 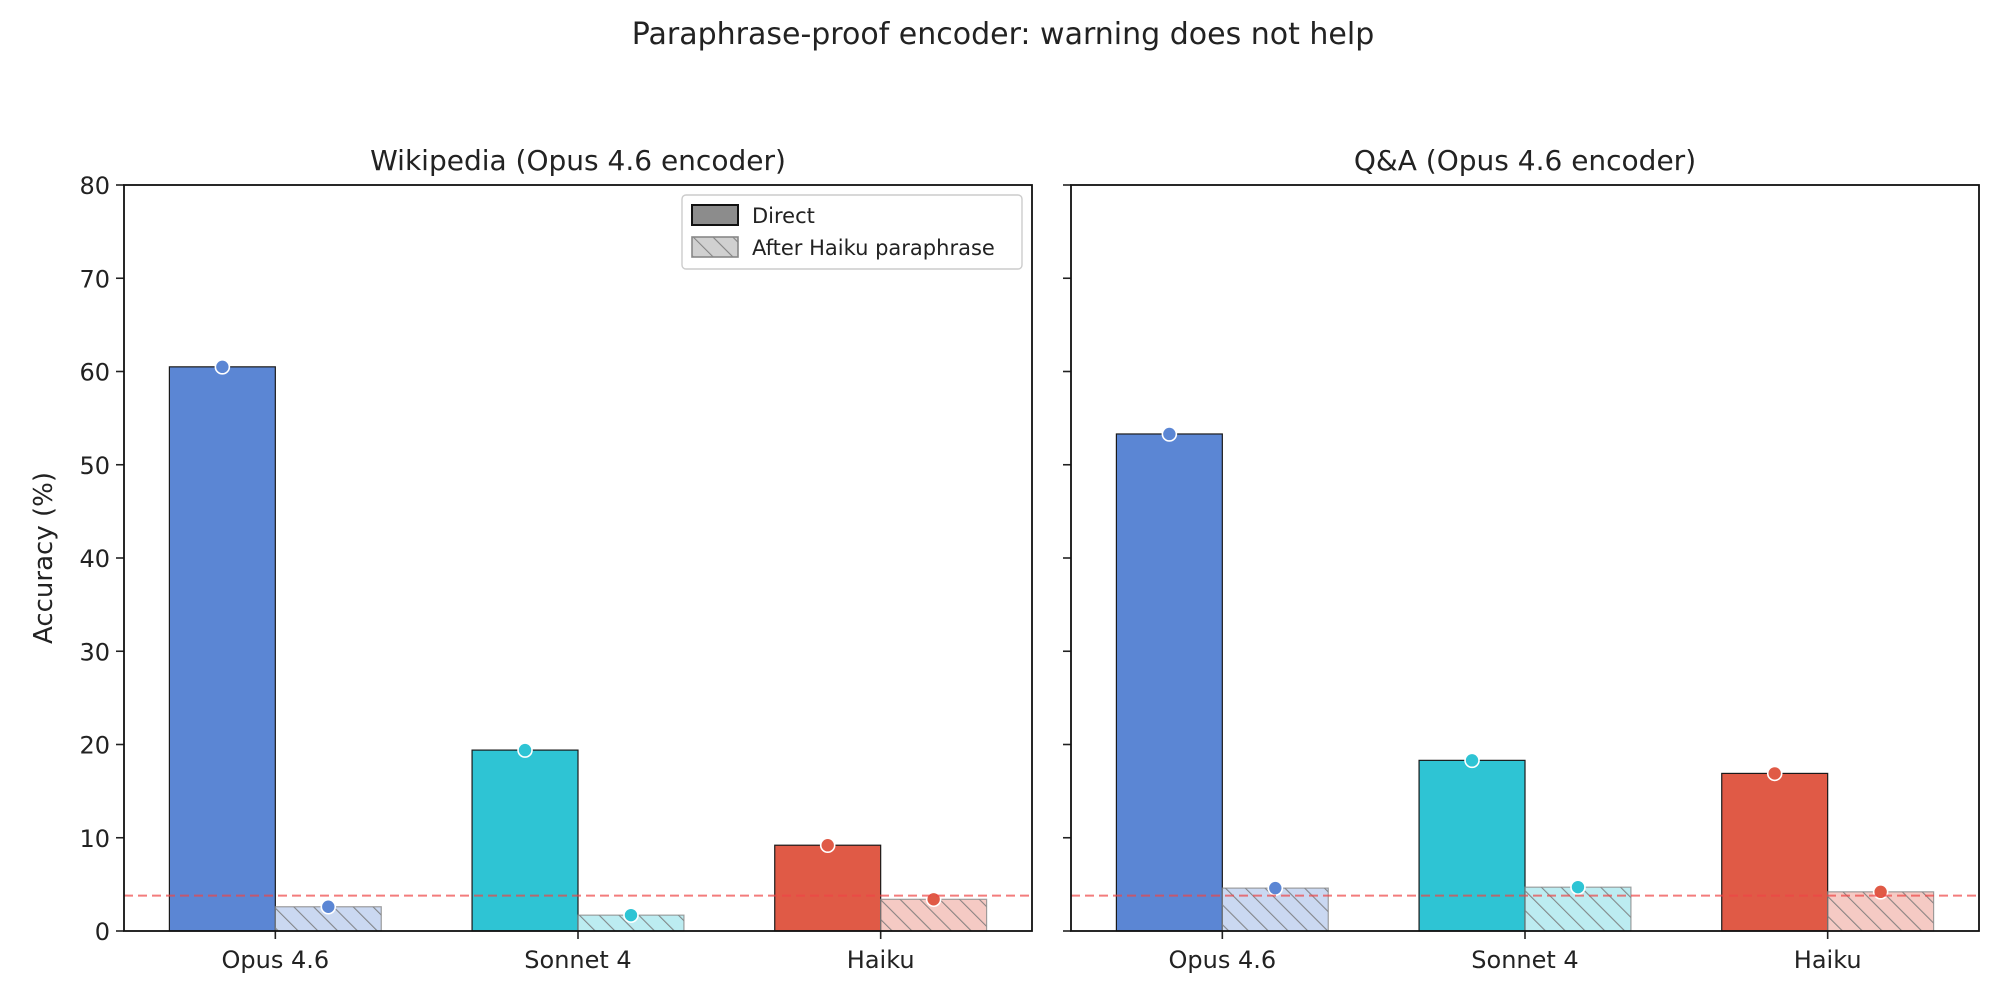 What do you see at coordinates (94, 279) in the screenshot?
I see `y-tick-label: 70` at bounding box center [94, 279].